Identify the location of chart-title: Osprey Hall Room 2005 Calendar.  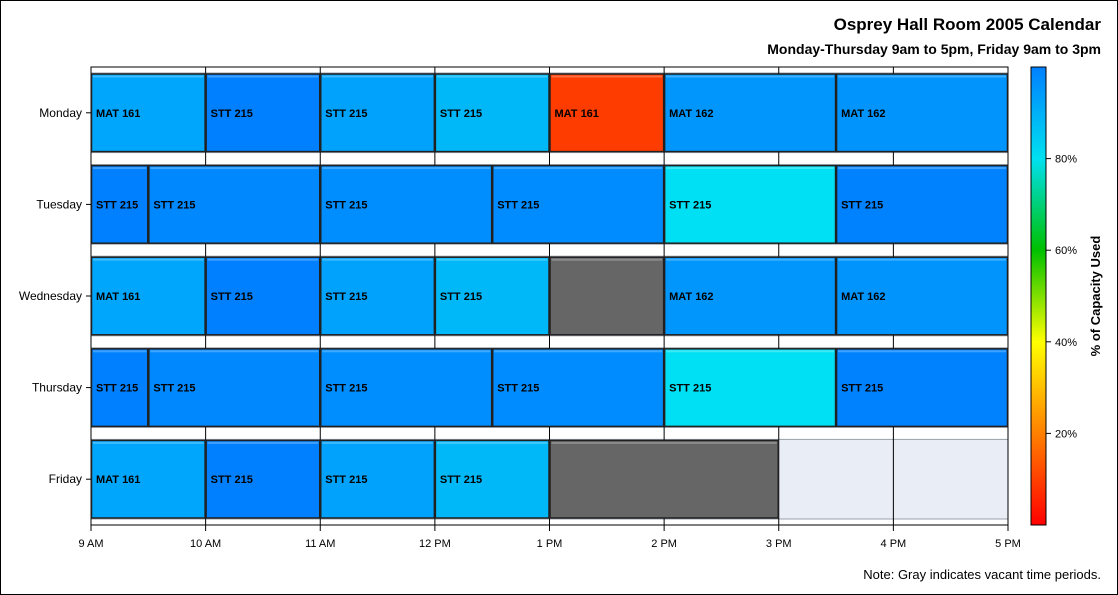
(967, 24).